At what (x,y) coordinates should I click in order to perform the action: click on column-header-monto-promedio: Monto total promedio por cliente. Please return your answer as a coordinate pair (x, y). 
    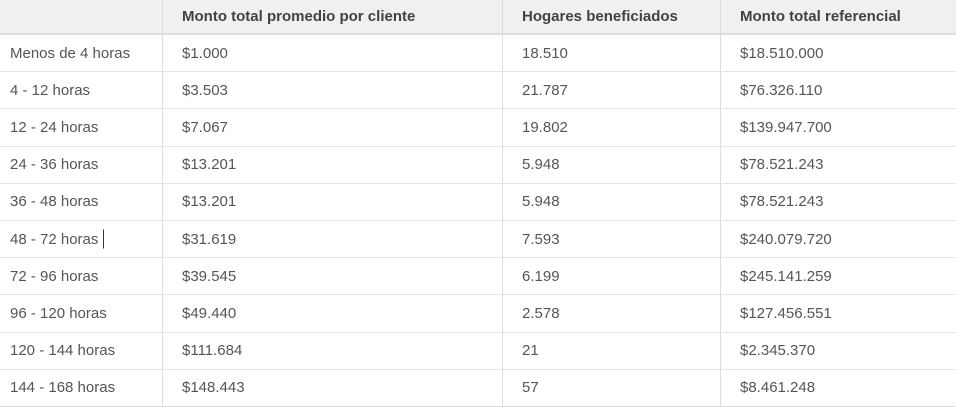
    Looking at the image, I should click on (332, 16).